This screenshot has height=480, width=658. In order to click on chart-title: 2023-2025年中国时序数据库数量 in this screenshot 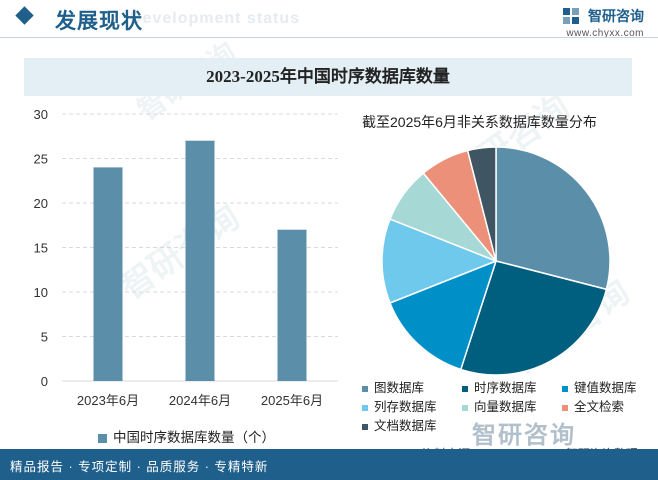, I will do `click(328, 76)`.